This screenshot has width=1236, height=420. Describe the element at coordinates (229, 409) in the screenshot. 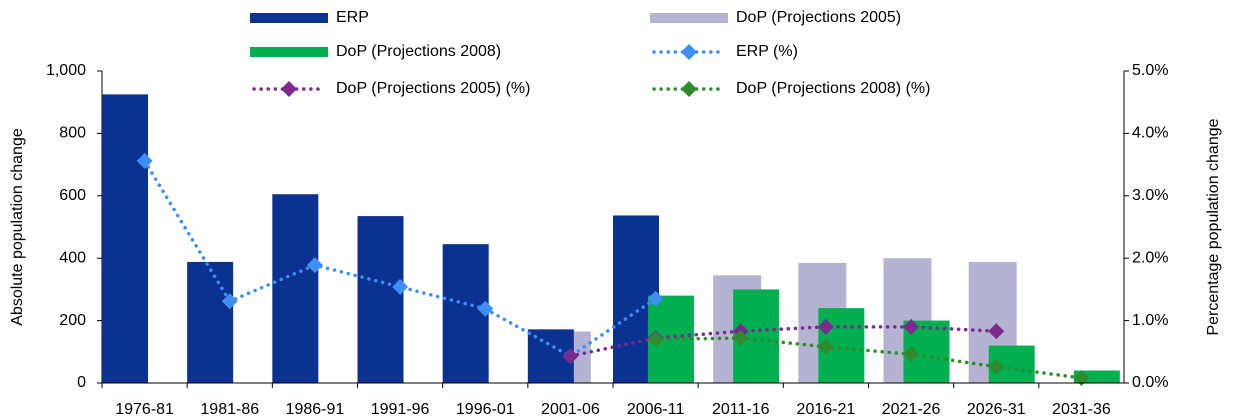

I see `x-tick-label: 1981-86` at that location.